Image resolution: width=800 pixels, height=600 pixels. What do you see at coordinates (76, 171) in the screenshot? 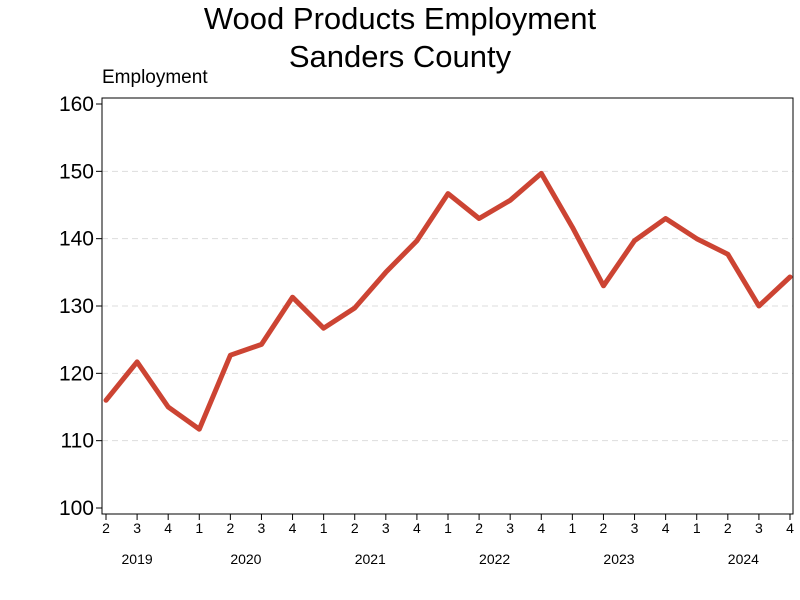
I see `y-tick-label-150: 150` at bounding box center [76, 171].